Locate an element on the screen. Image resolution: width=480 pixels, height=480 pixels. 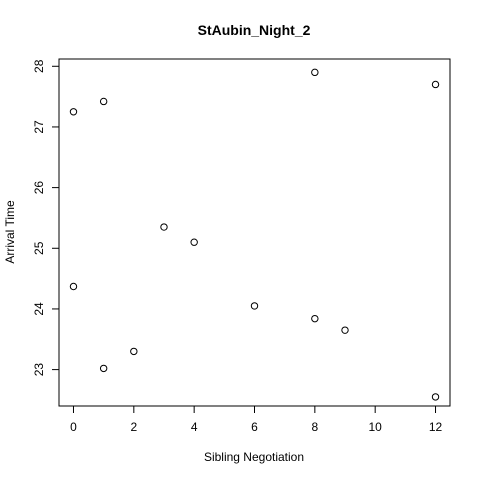
y-tick-label-1: 24 is located at coordinates (39, 309).